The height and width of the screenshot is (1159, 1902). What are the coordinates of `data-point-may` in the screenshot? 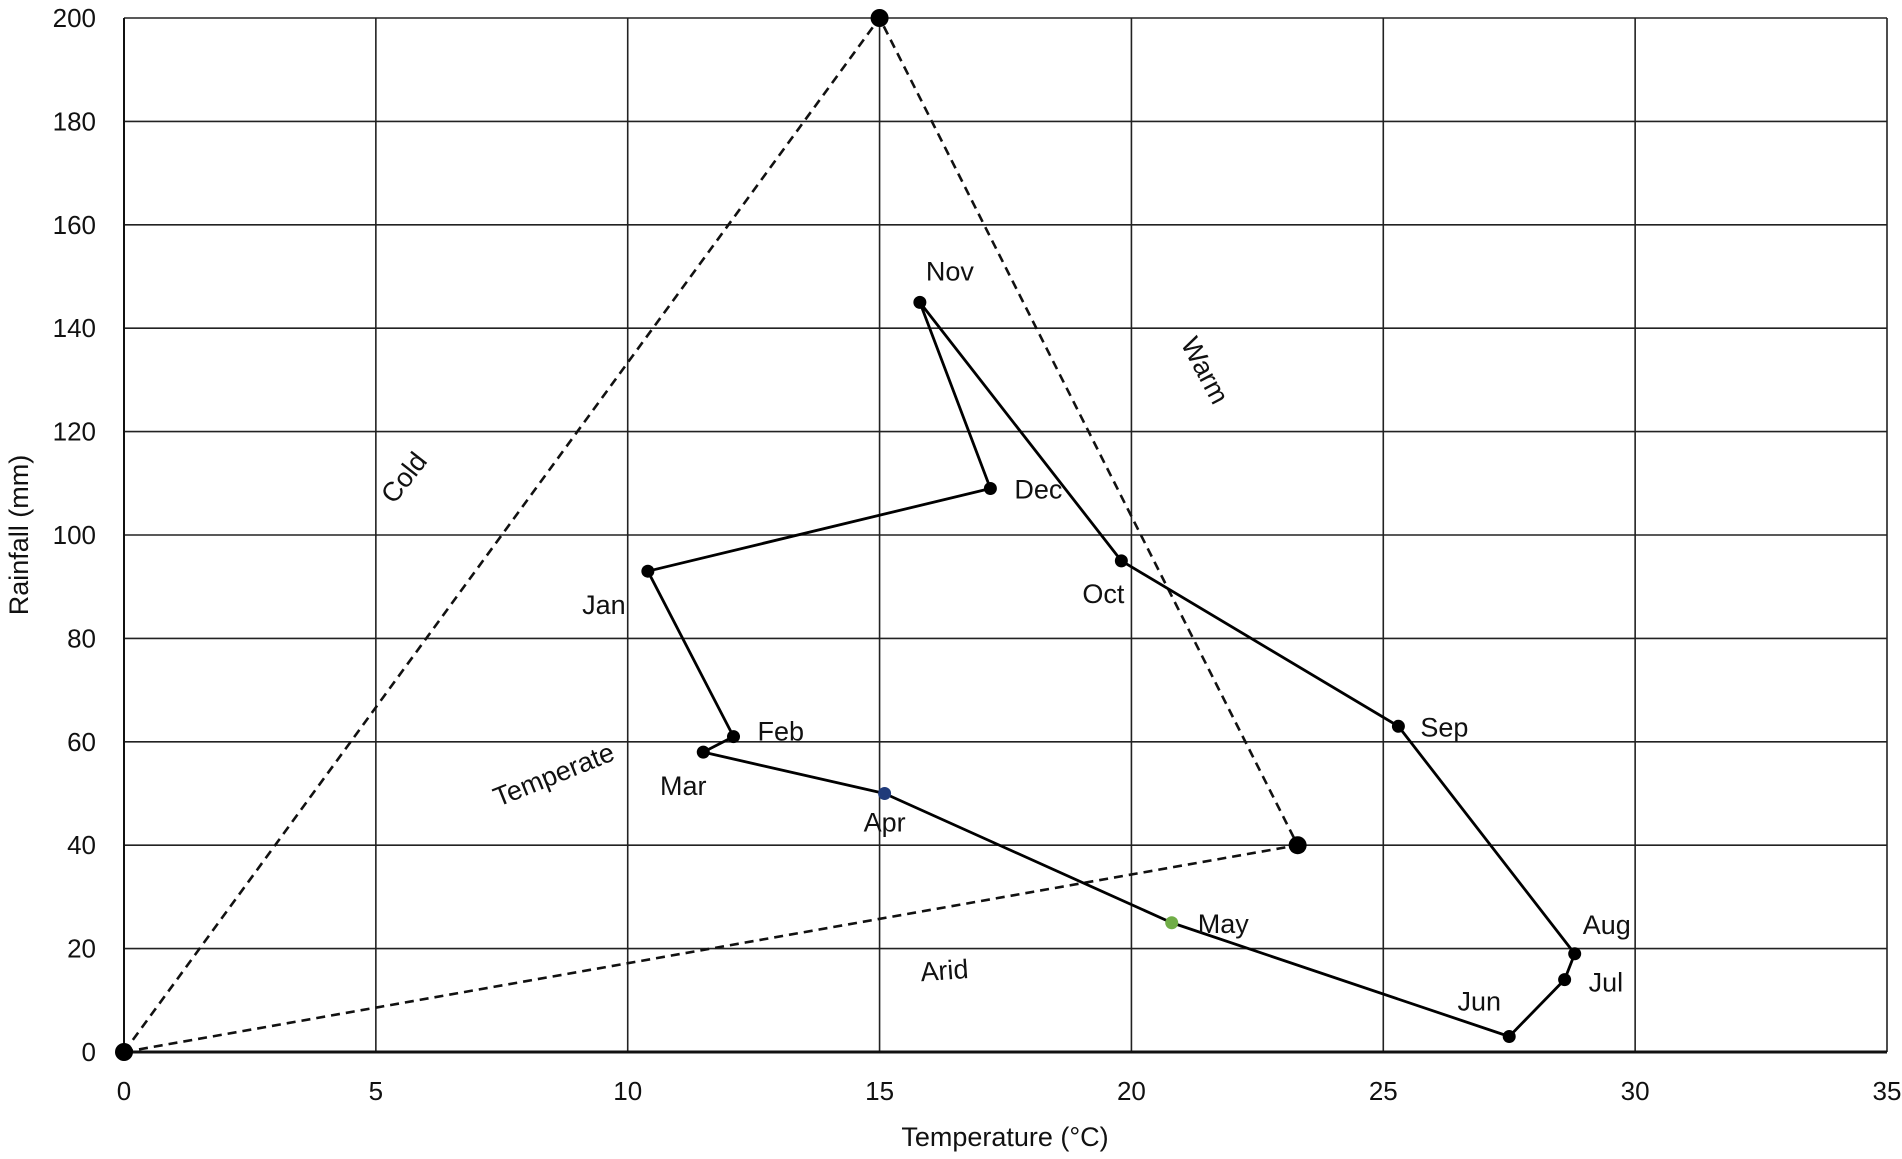 It's located at (1172, 923).